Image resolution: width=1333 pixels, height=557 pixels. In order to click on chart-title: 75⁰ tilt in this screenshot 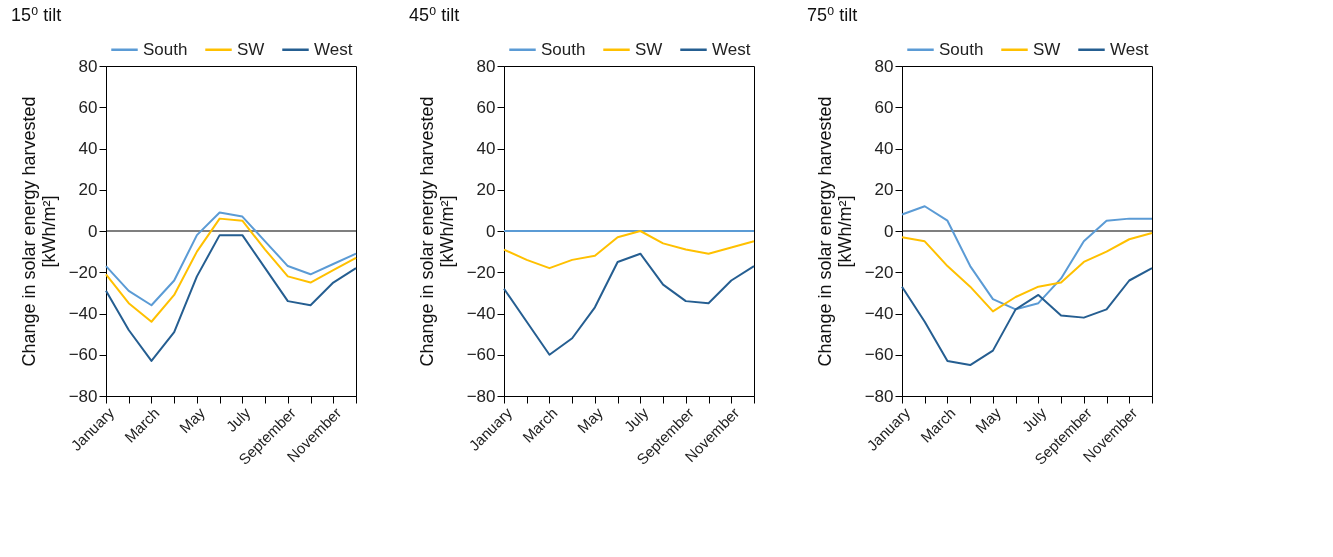, I will do `click(832, 15)`.